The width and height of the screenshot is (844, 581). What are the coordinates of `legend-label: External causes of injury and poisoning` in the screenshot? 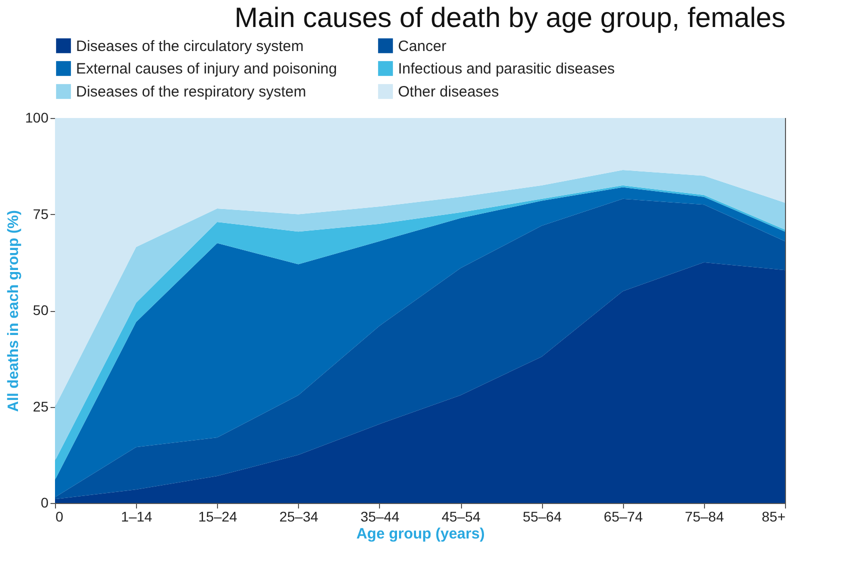 It's located at (206, 69).